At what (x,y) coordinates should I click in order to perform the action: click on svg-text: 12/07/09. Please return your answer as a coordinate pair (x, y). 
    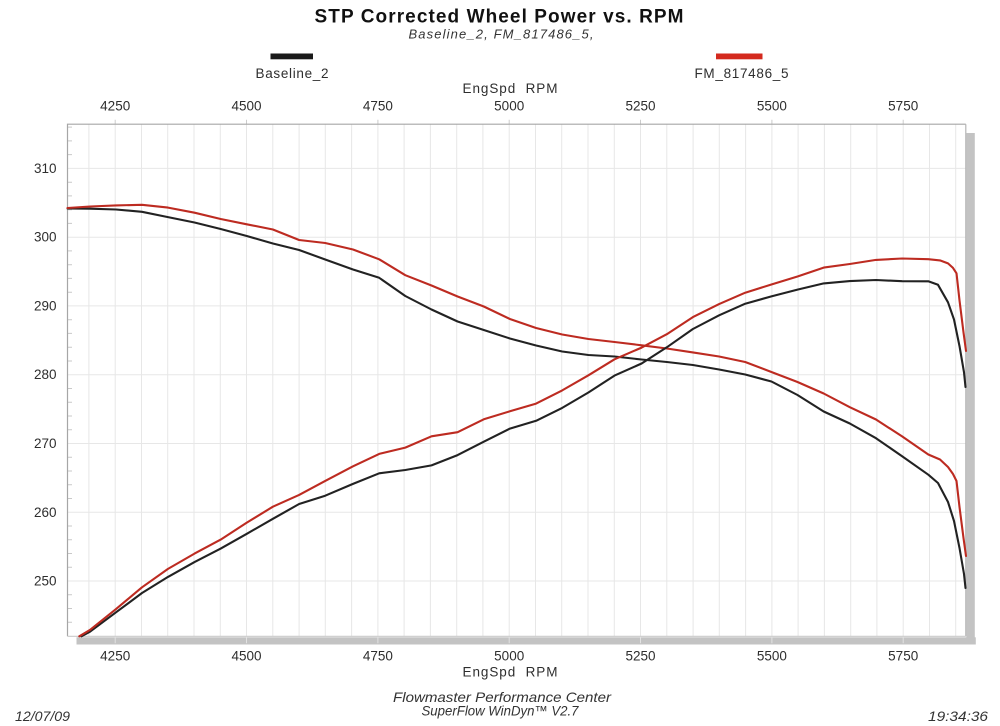
    Looking at the image, I should click on (42, 716).